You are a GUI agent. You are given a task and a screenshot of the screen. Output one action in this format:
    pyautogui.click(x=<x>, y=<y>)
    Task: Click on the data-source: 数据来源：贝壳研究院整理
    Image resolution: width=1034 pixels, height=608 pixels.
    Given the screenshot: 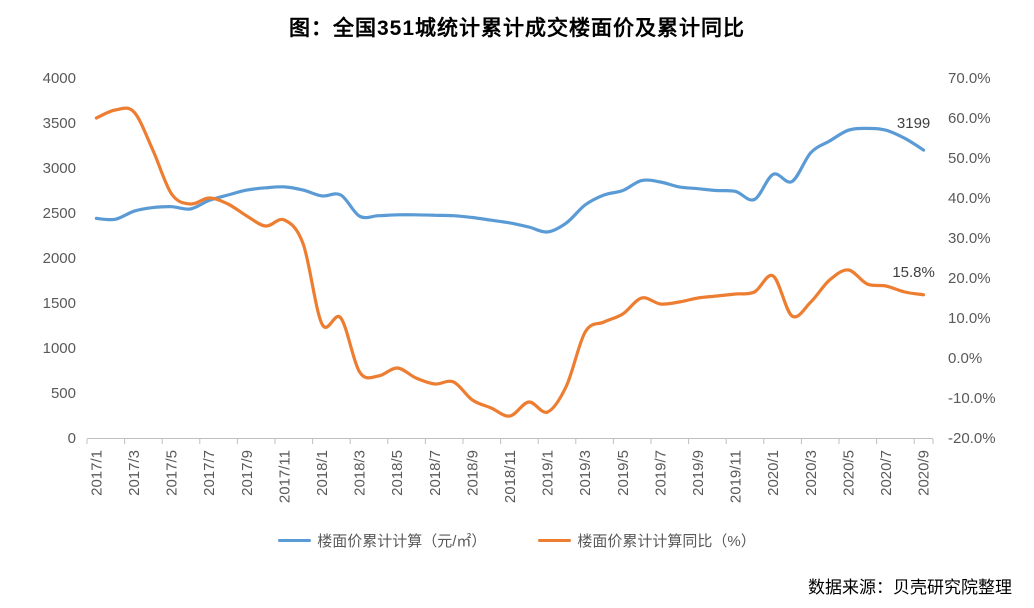 What is the action you would take?
    pyautogui.click(x=910, y=587)
    